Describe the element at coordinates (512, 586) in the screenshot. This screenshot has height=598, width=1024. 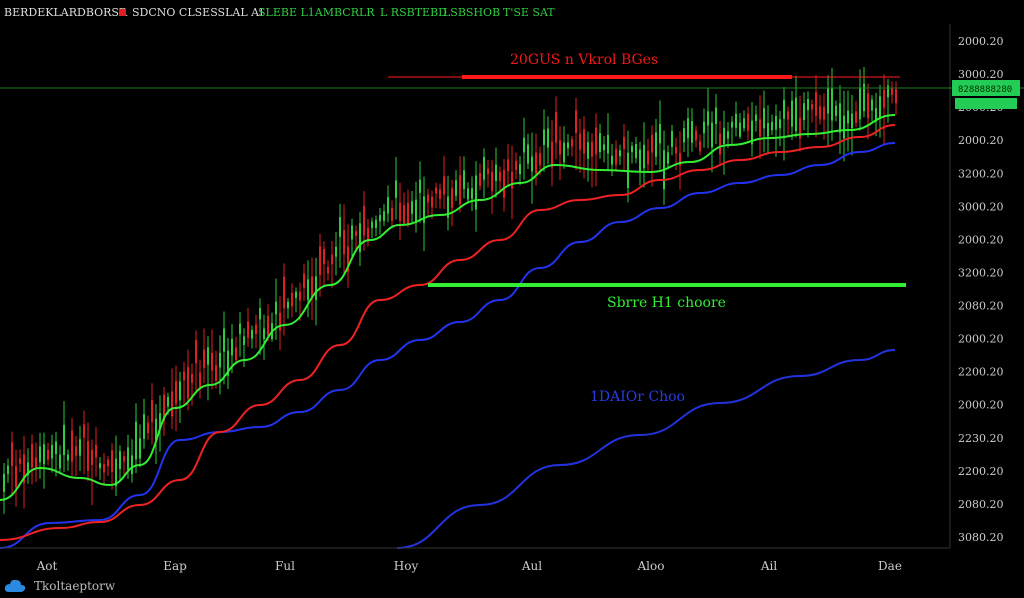
I see `footer-bar: Tkoltaeptorw` at that location.